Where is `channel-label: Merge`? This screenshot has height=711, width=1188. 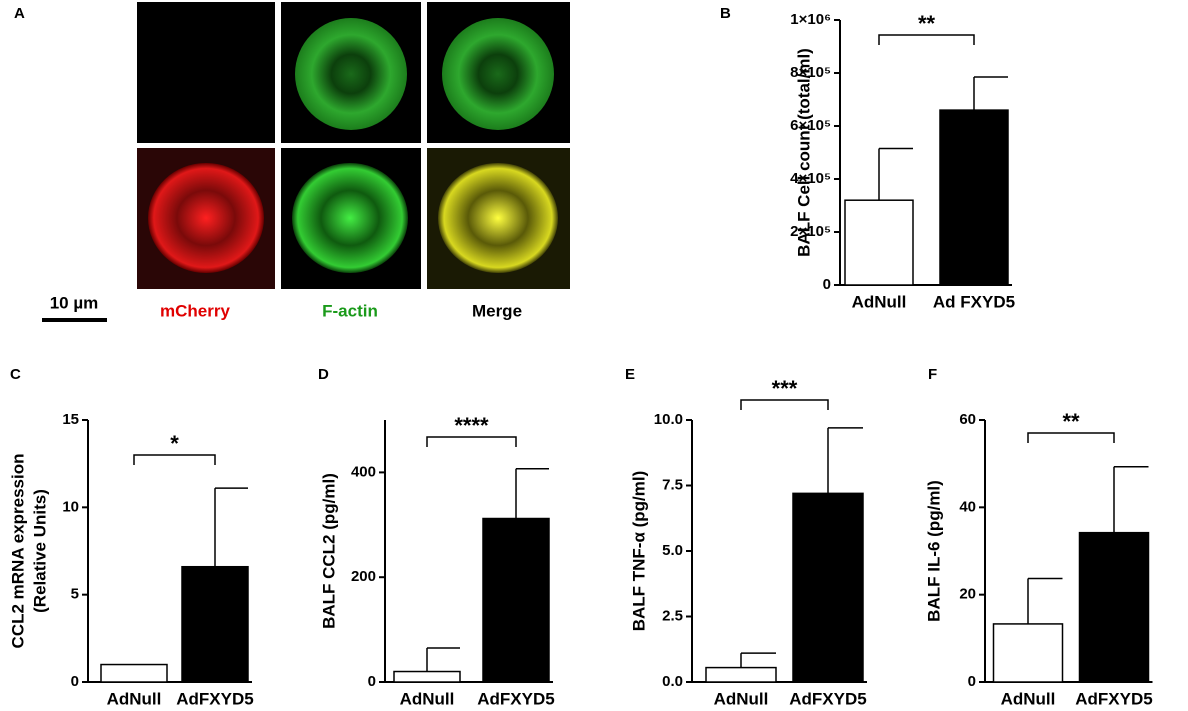 channel-label: Merge is located at coordinates (497, 310).